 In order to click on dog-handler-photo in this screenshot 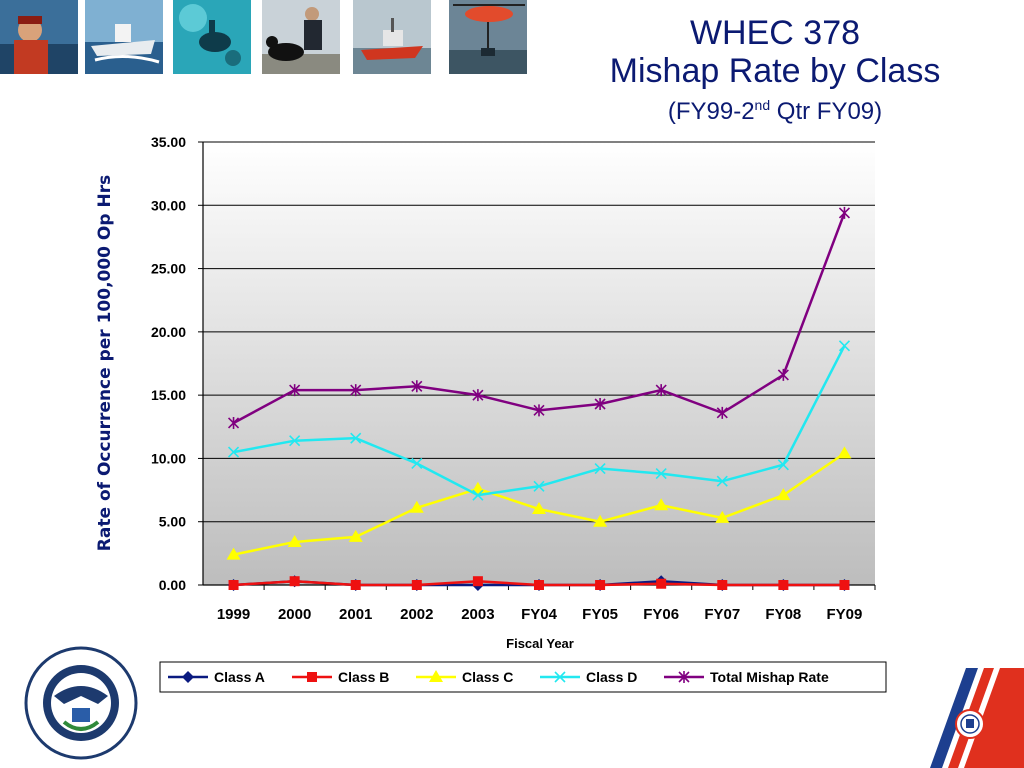, I will do `click(301, 37)`.